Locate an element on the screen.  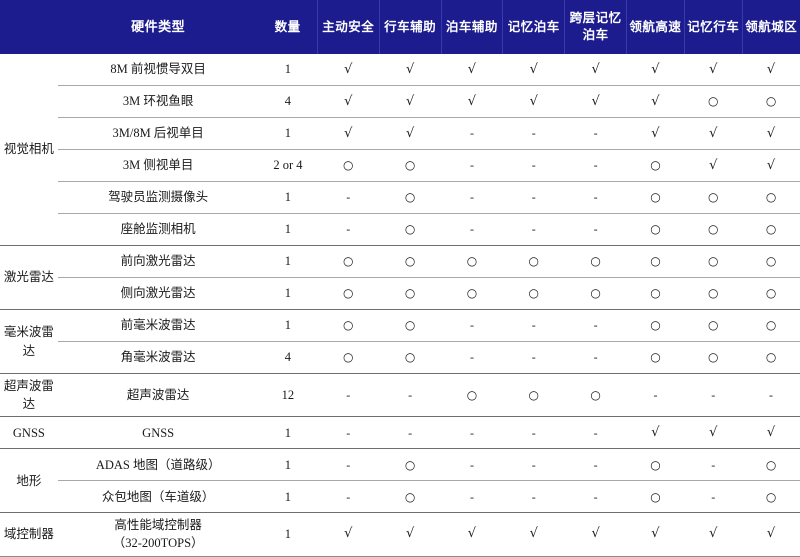
hardware-name-cell: ADAS 地图（道路级） is located at coordinates (158, 465).